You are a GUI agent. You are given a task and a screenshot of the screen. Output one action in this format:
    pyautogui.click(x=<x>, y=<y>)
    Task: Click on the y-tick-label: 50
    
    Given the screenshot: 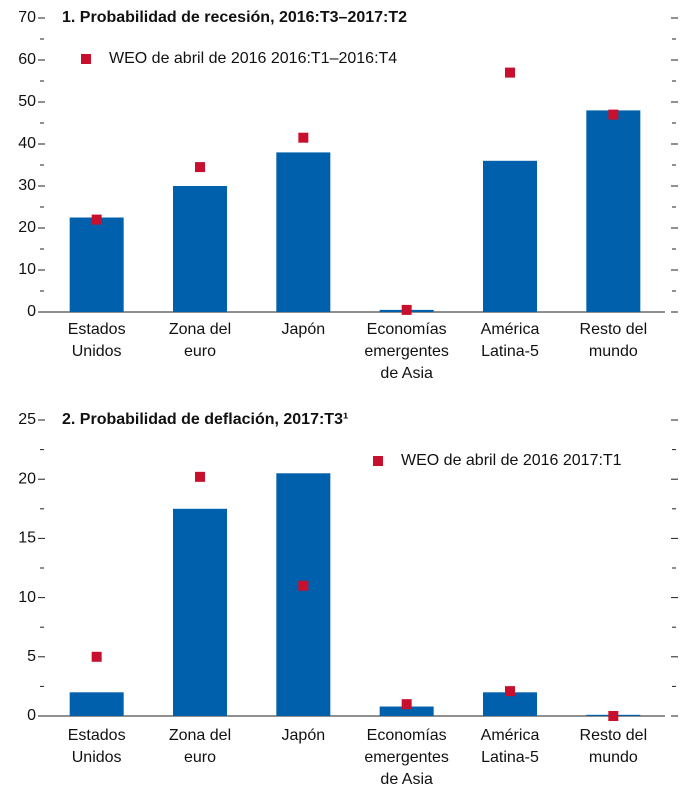 What is the action you would take?
    pyautogui.click(x=27, y=101)
    